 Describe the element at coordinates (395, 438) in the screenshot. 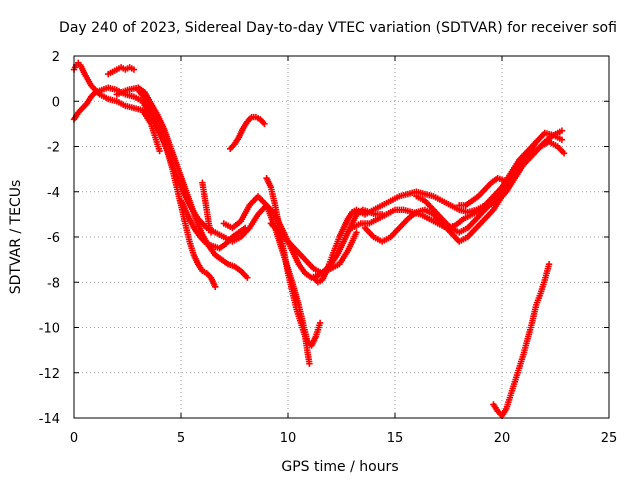

I see `x-tick-label: 15` at that location.